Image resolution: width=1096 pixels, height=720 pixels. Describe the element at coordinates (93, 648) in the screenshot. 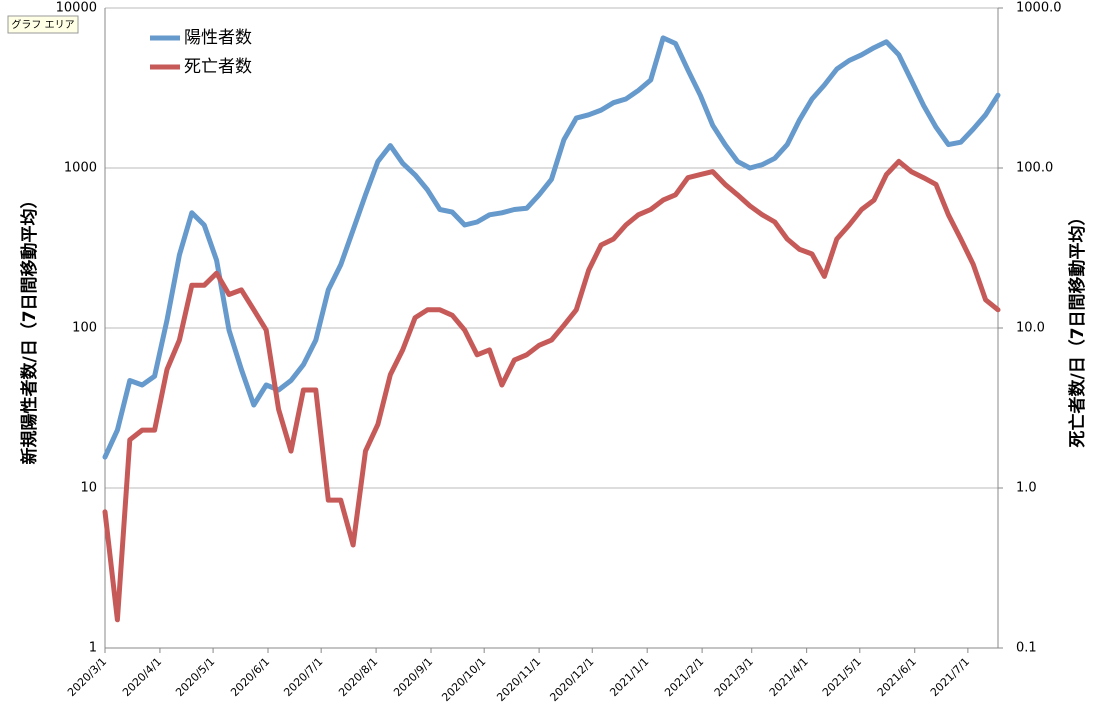

I see `y-tick-label: 1` at that location.